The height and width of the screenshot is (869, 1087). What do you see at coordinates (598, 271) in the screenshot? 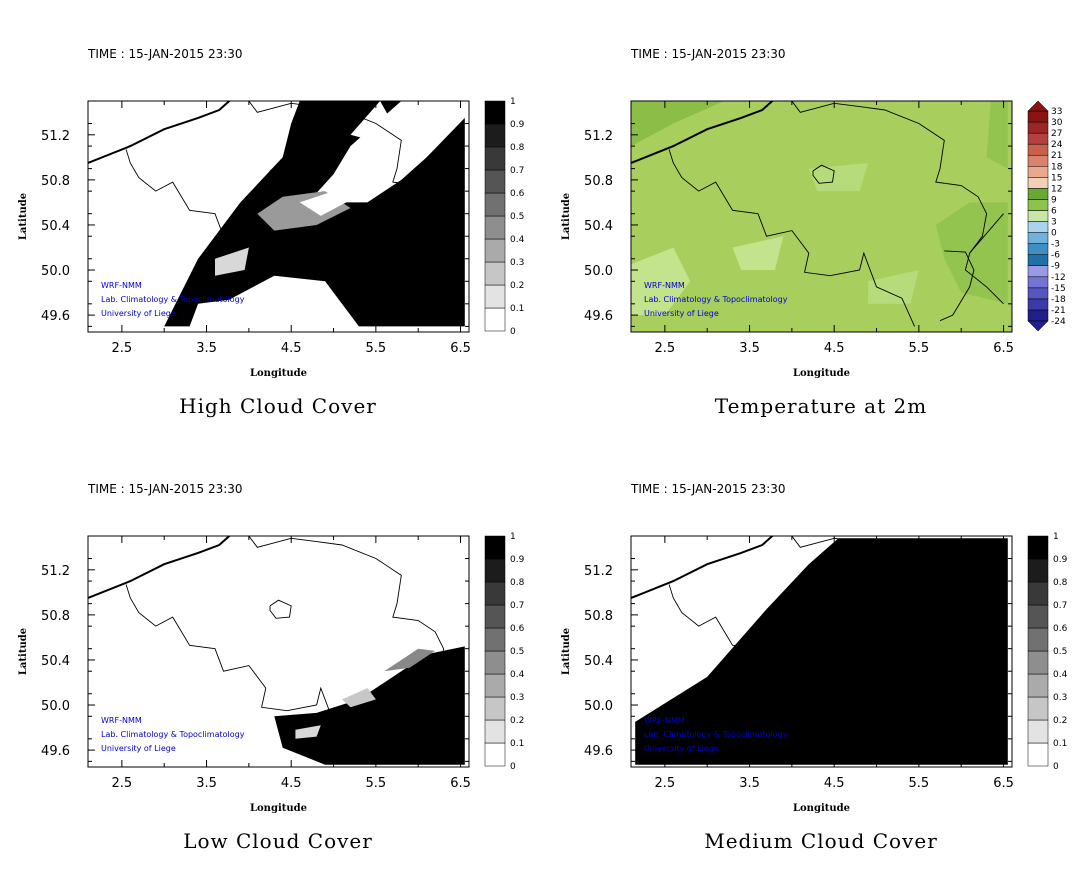
I see `y-tick-label: 50.0` at bounding box center [598, 271].